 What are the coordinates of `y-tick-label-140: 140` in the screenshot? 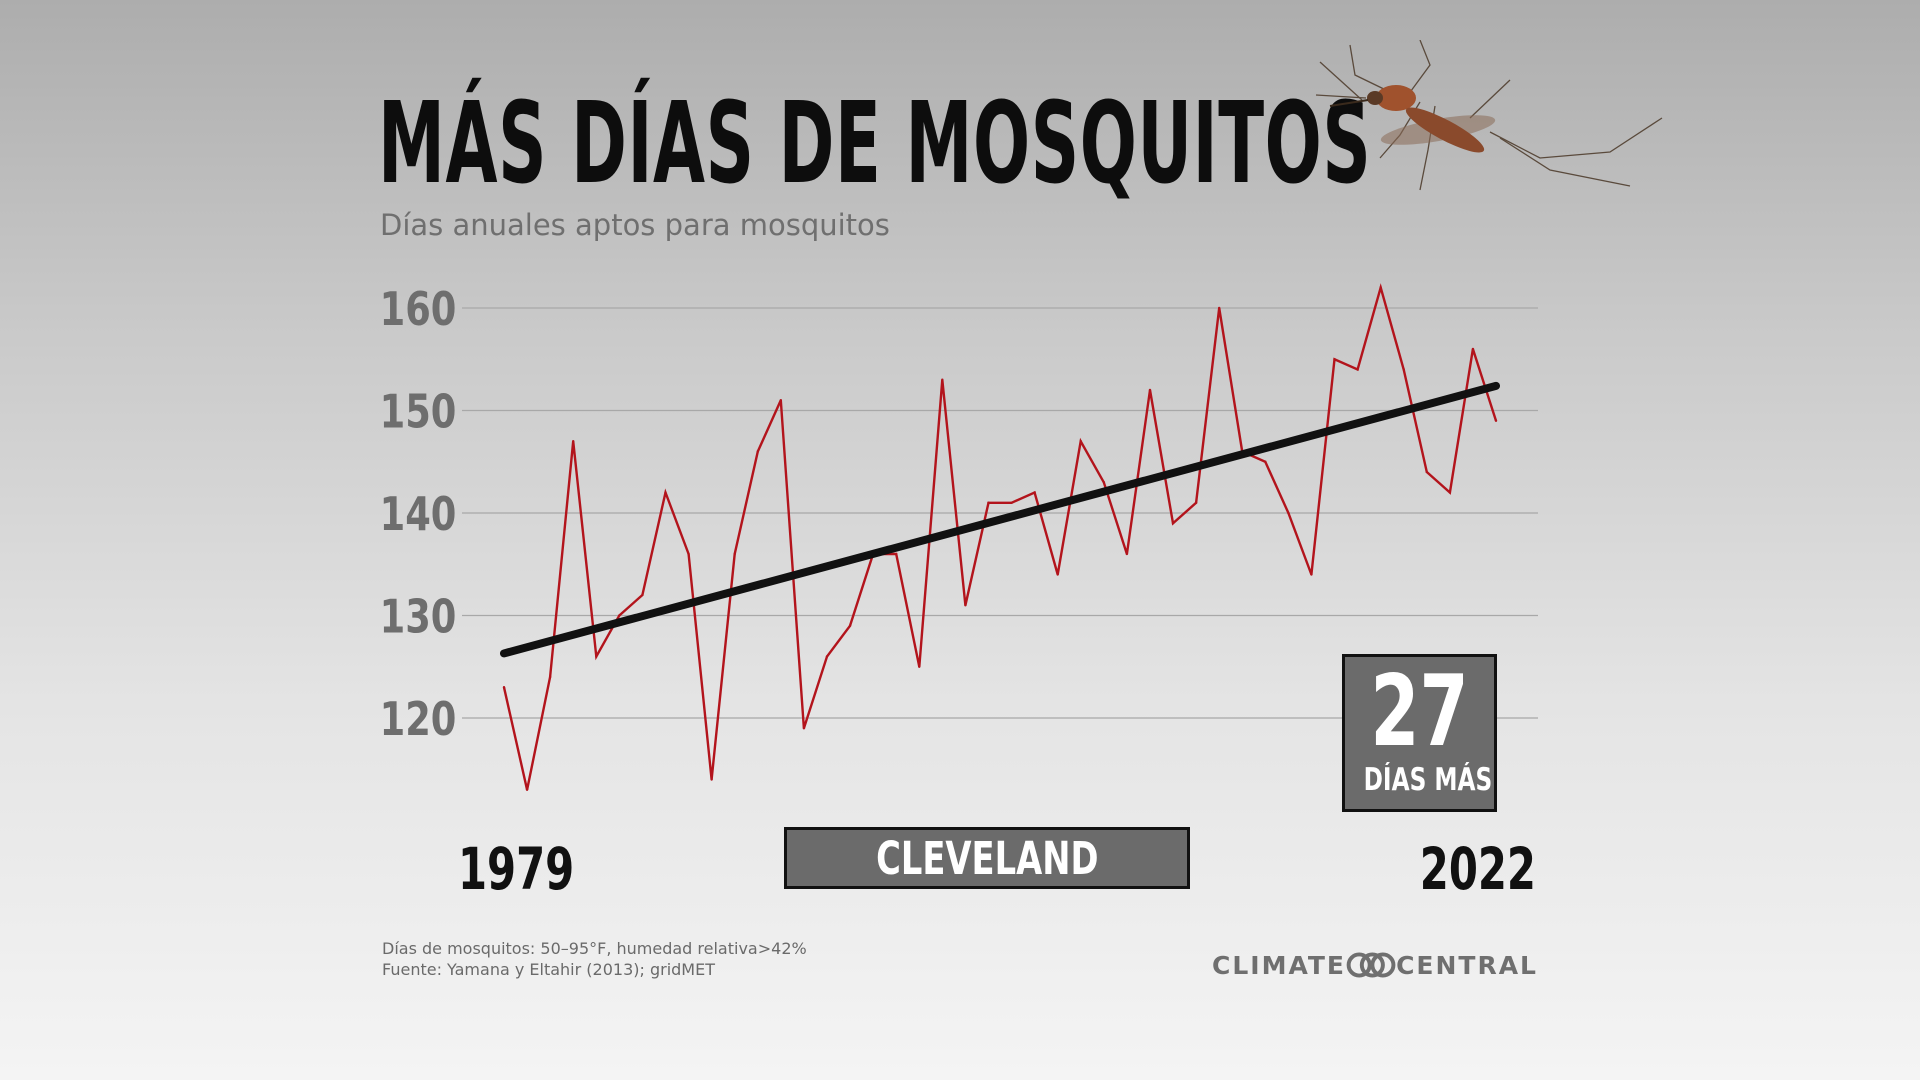 It's located at (418, 514).